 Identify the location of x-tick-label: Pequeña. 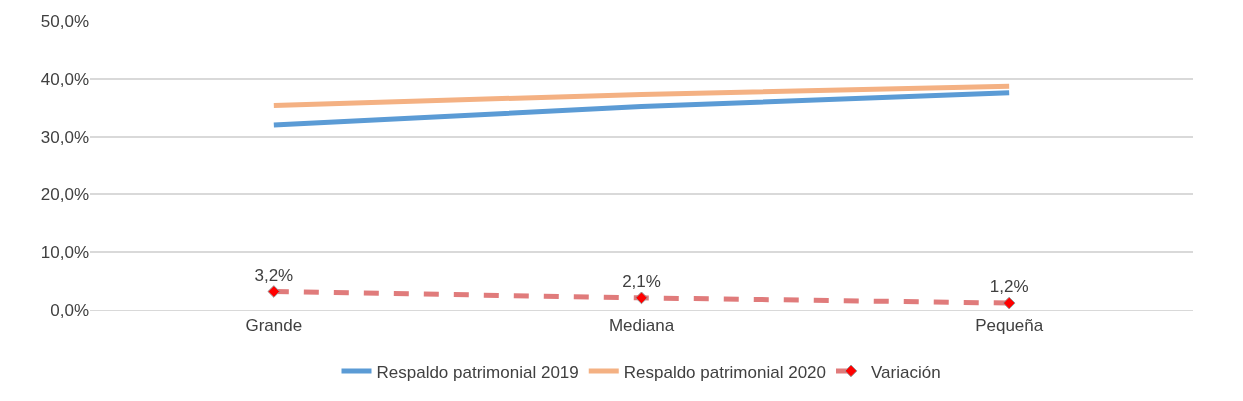
(1009, 326).